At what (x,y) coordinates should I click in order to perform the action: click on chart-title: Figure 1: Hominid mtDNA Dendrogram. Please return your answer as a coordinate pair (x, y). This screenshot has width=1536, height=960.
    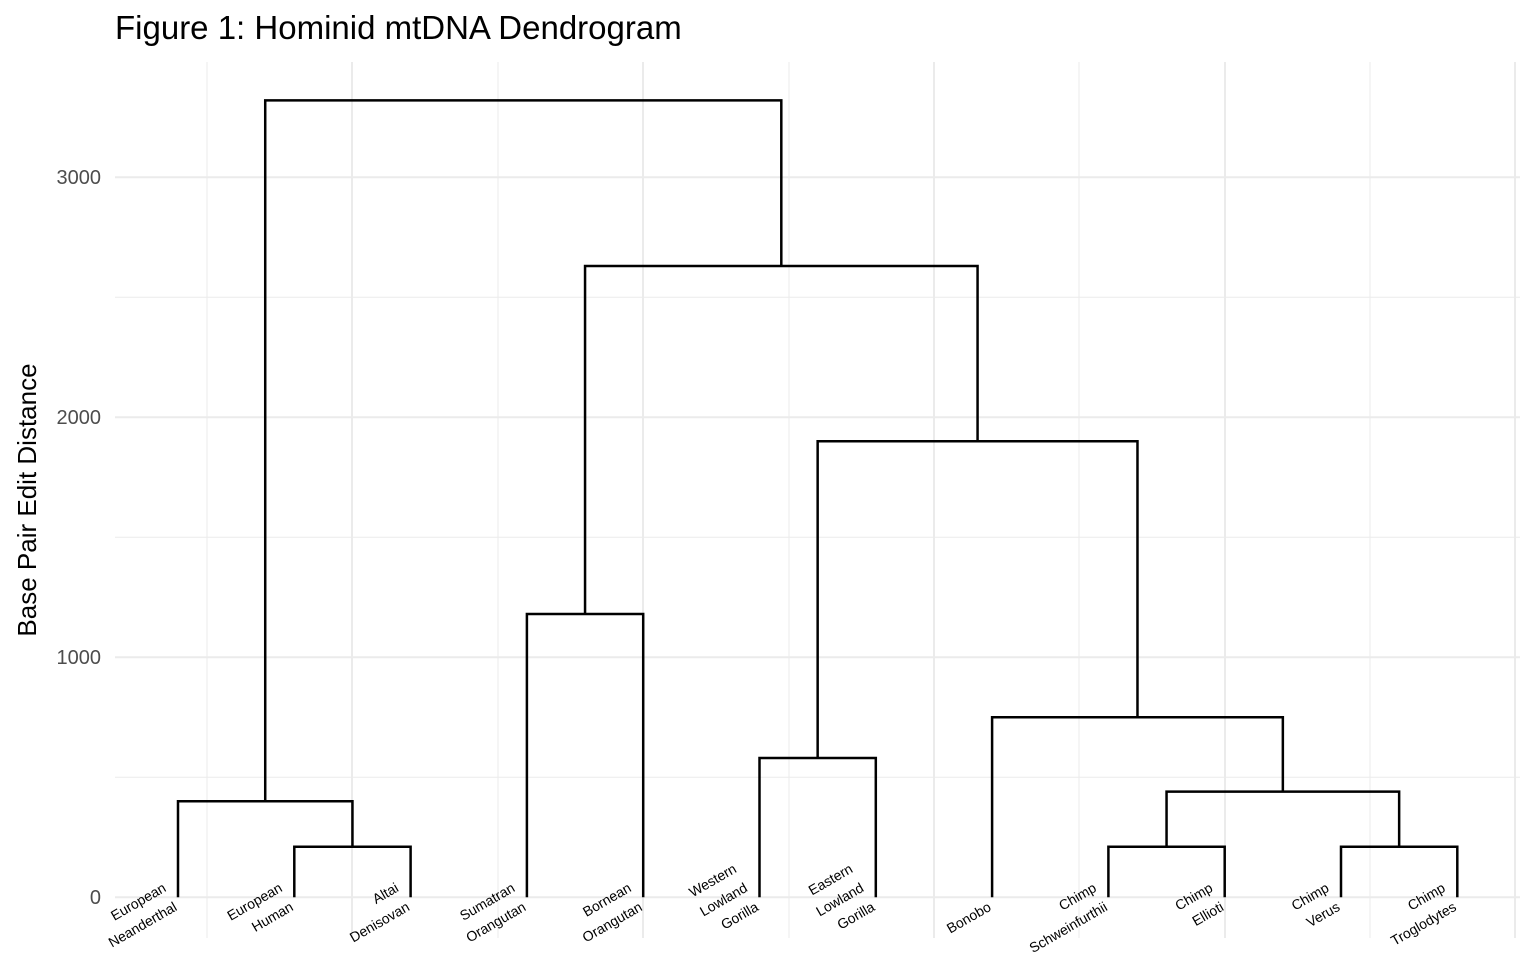
    Looking at the image, I should click on (398, 27).